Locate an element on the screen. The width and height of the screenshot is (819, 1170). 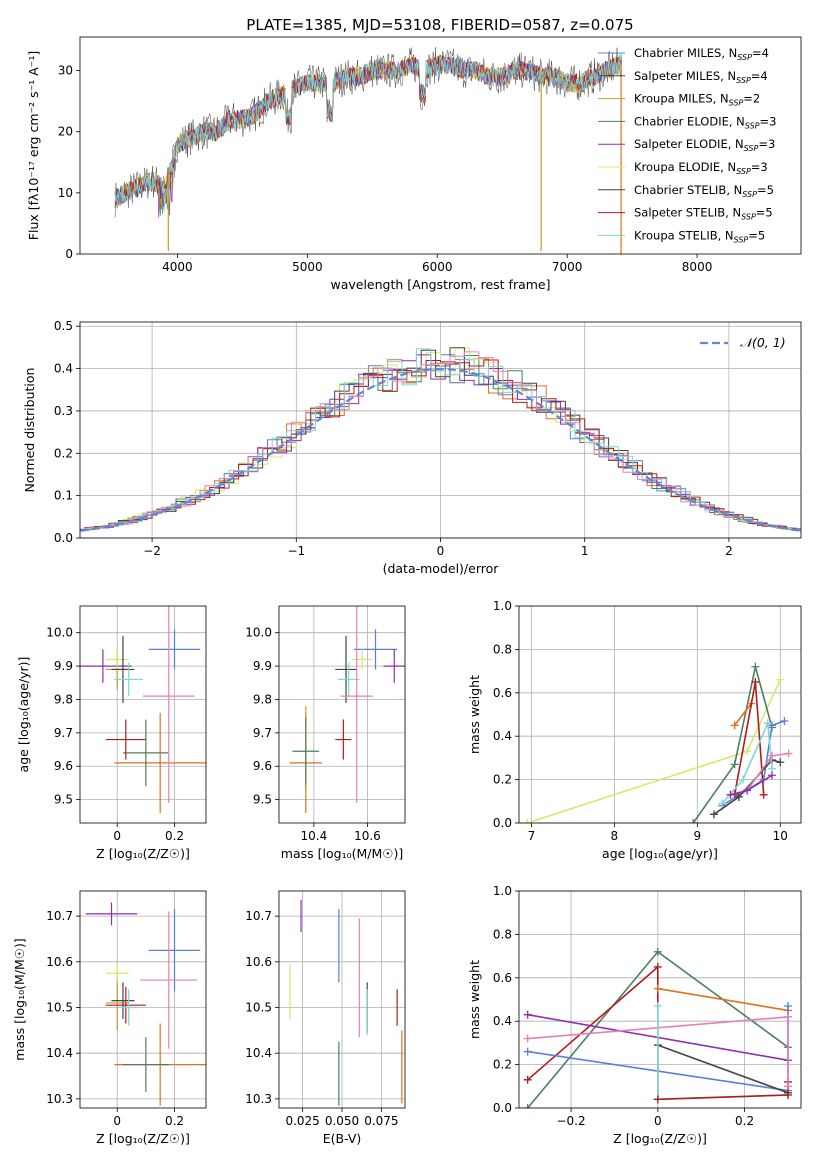
x-tick-label: −1 is located at coordinates (296, 551).